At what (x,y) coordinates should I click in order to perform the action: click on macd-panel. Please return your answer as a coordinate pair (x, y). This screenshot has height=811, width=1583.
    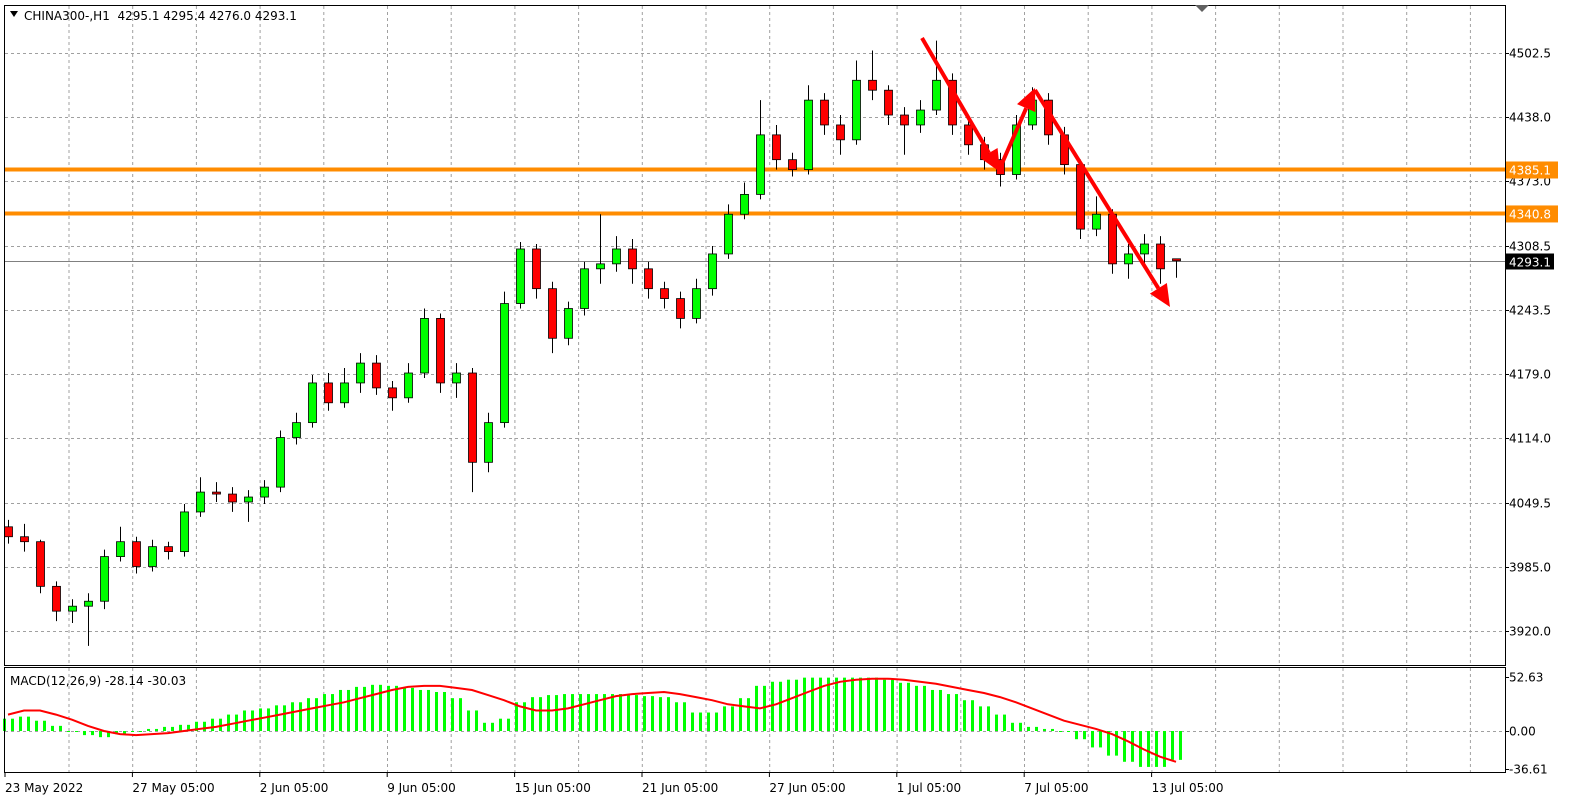
    Looking at the image, I should click on (754, 722).